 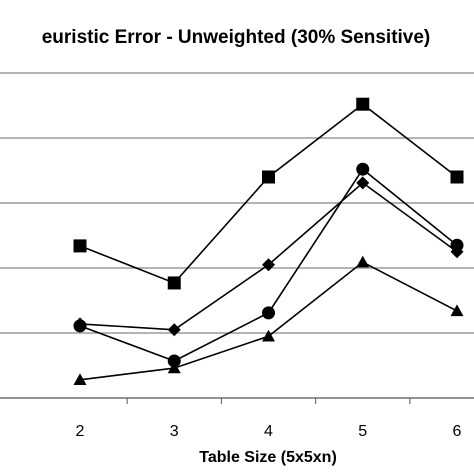 What do you see at coordinates (80, 431) in the screenshot?
I see `x-tick-label: 2` at bounding box center [80, 431].